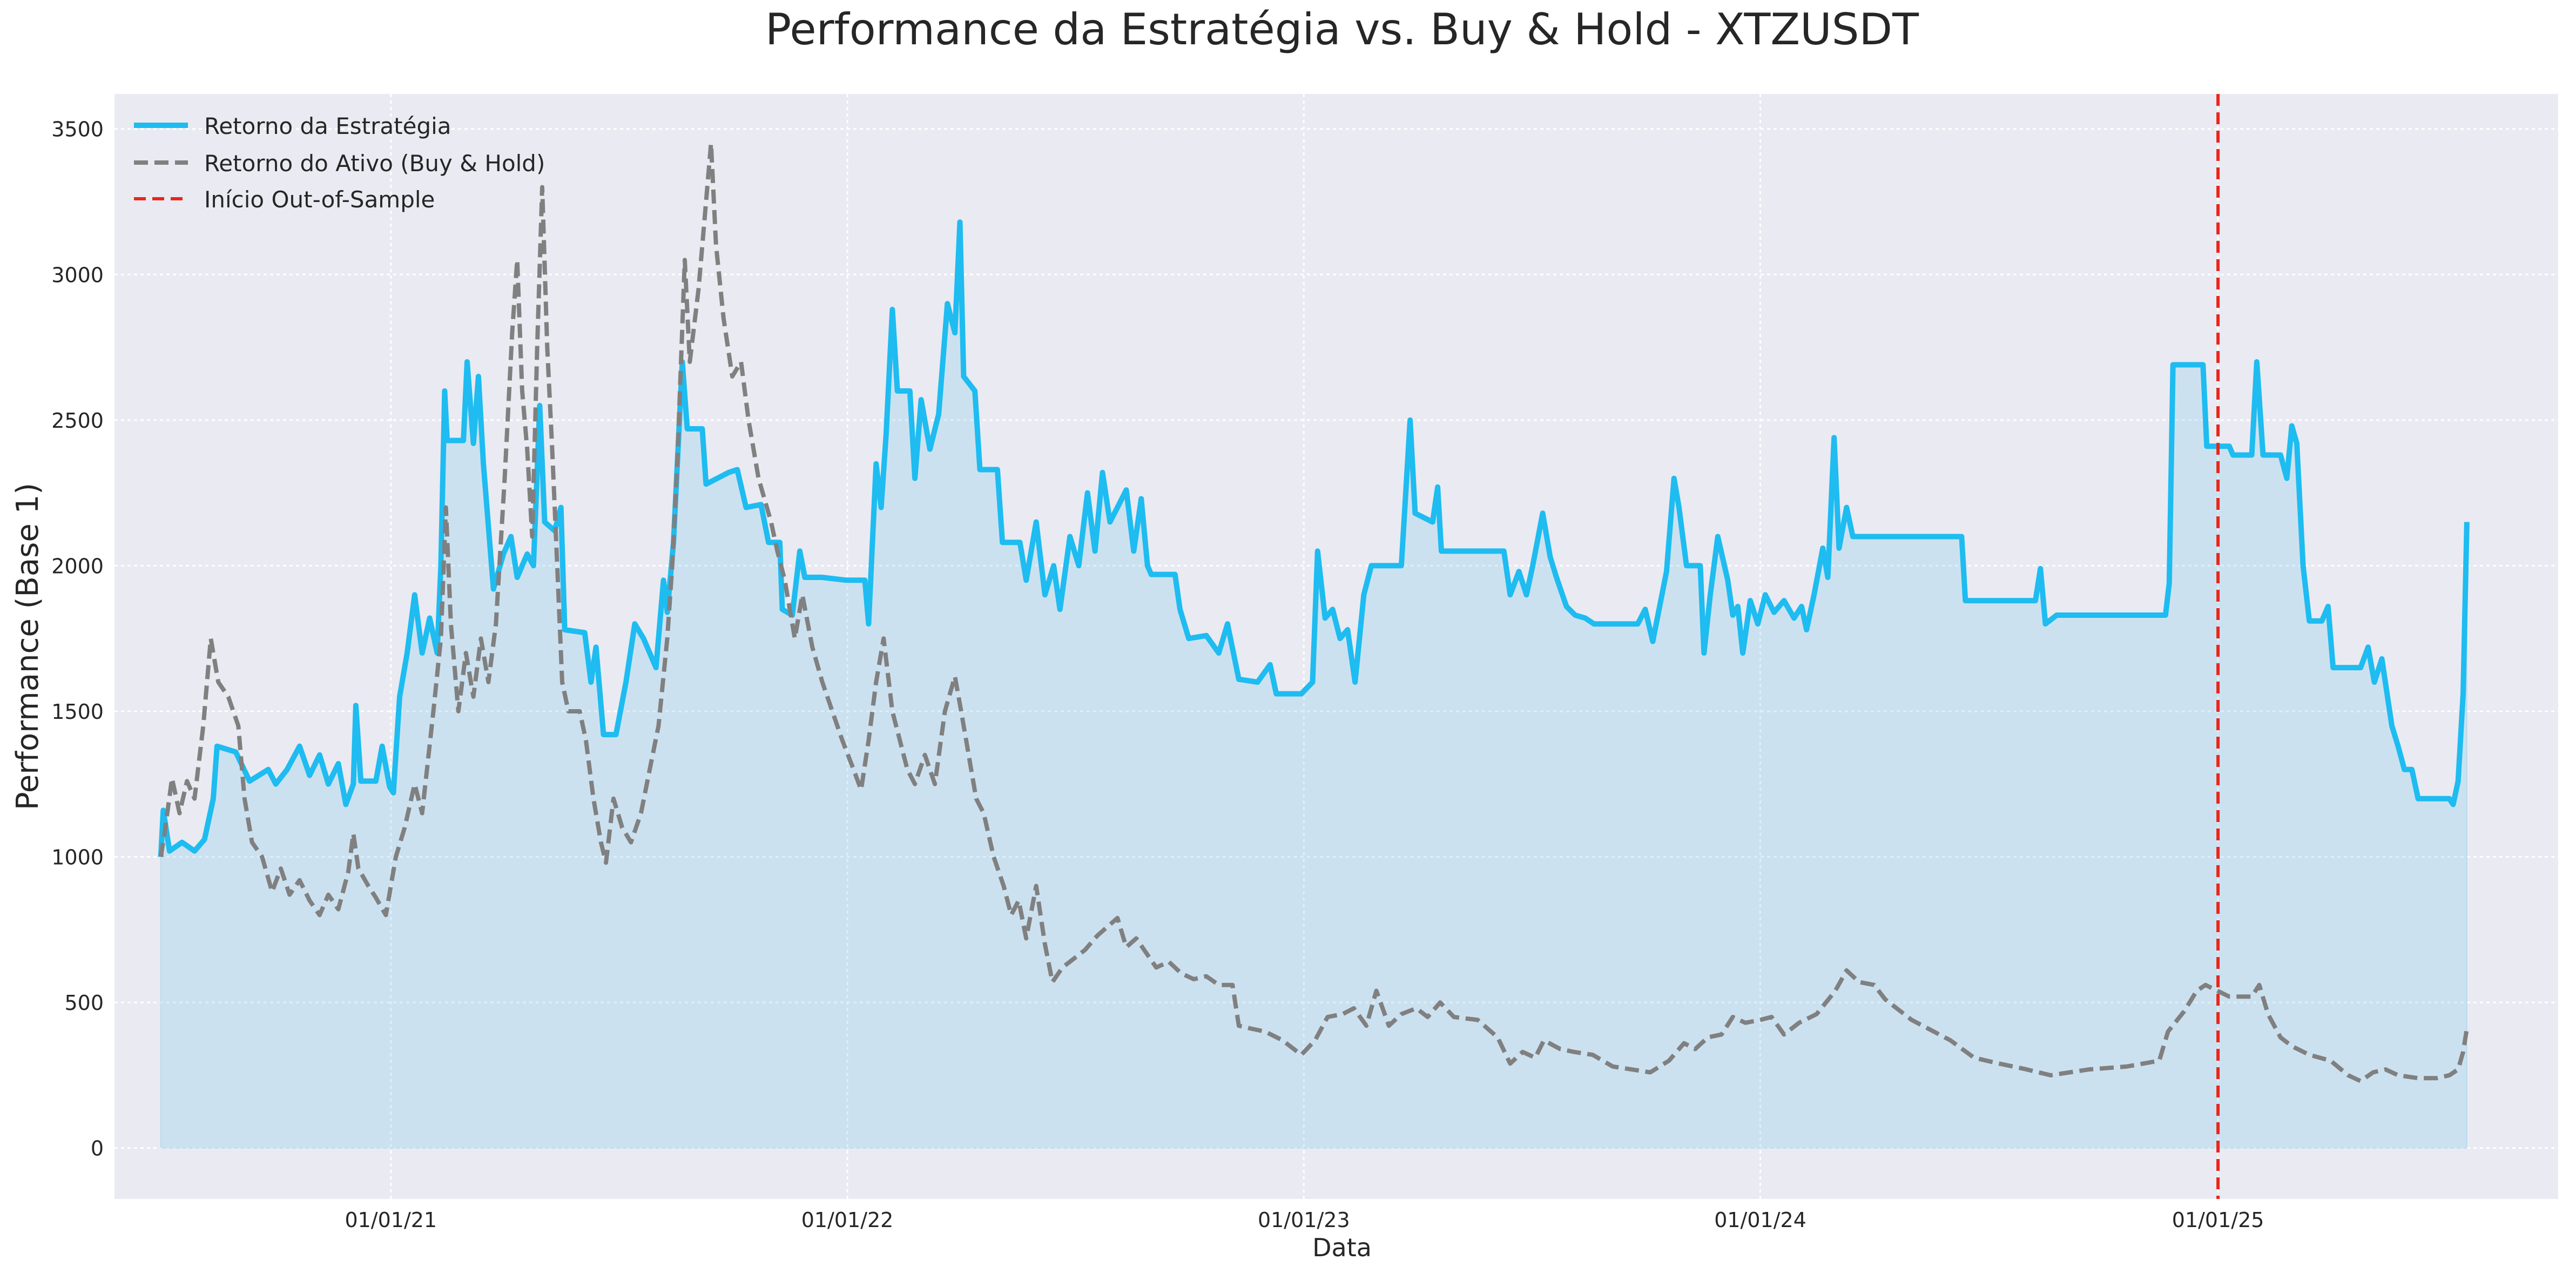  Describe the element at coordinates (77, 421) in the screenshot. I see `y-tick-label: 2500` at that location.